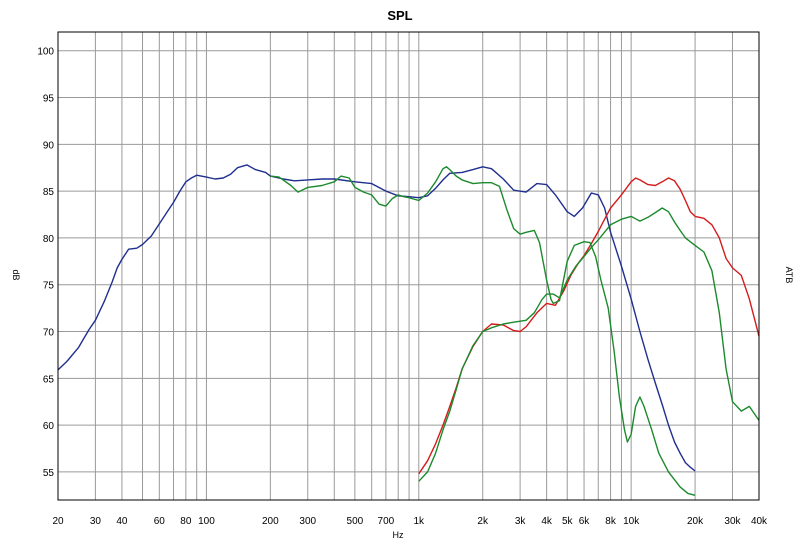  What do you see at coordinates (631, 521) in the screenshot?
I see `x-tick-label: 10k` at bounding box center [631, 521].